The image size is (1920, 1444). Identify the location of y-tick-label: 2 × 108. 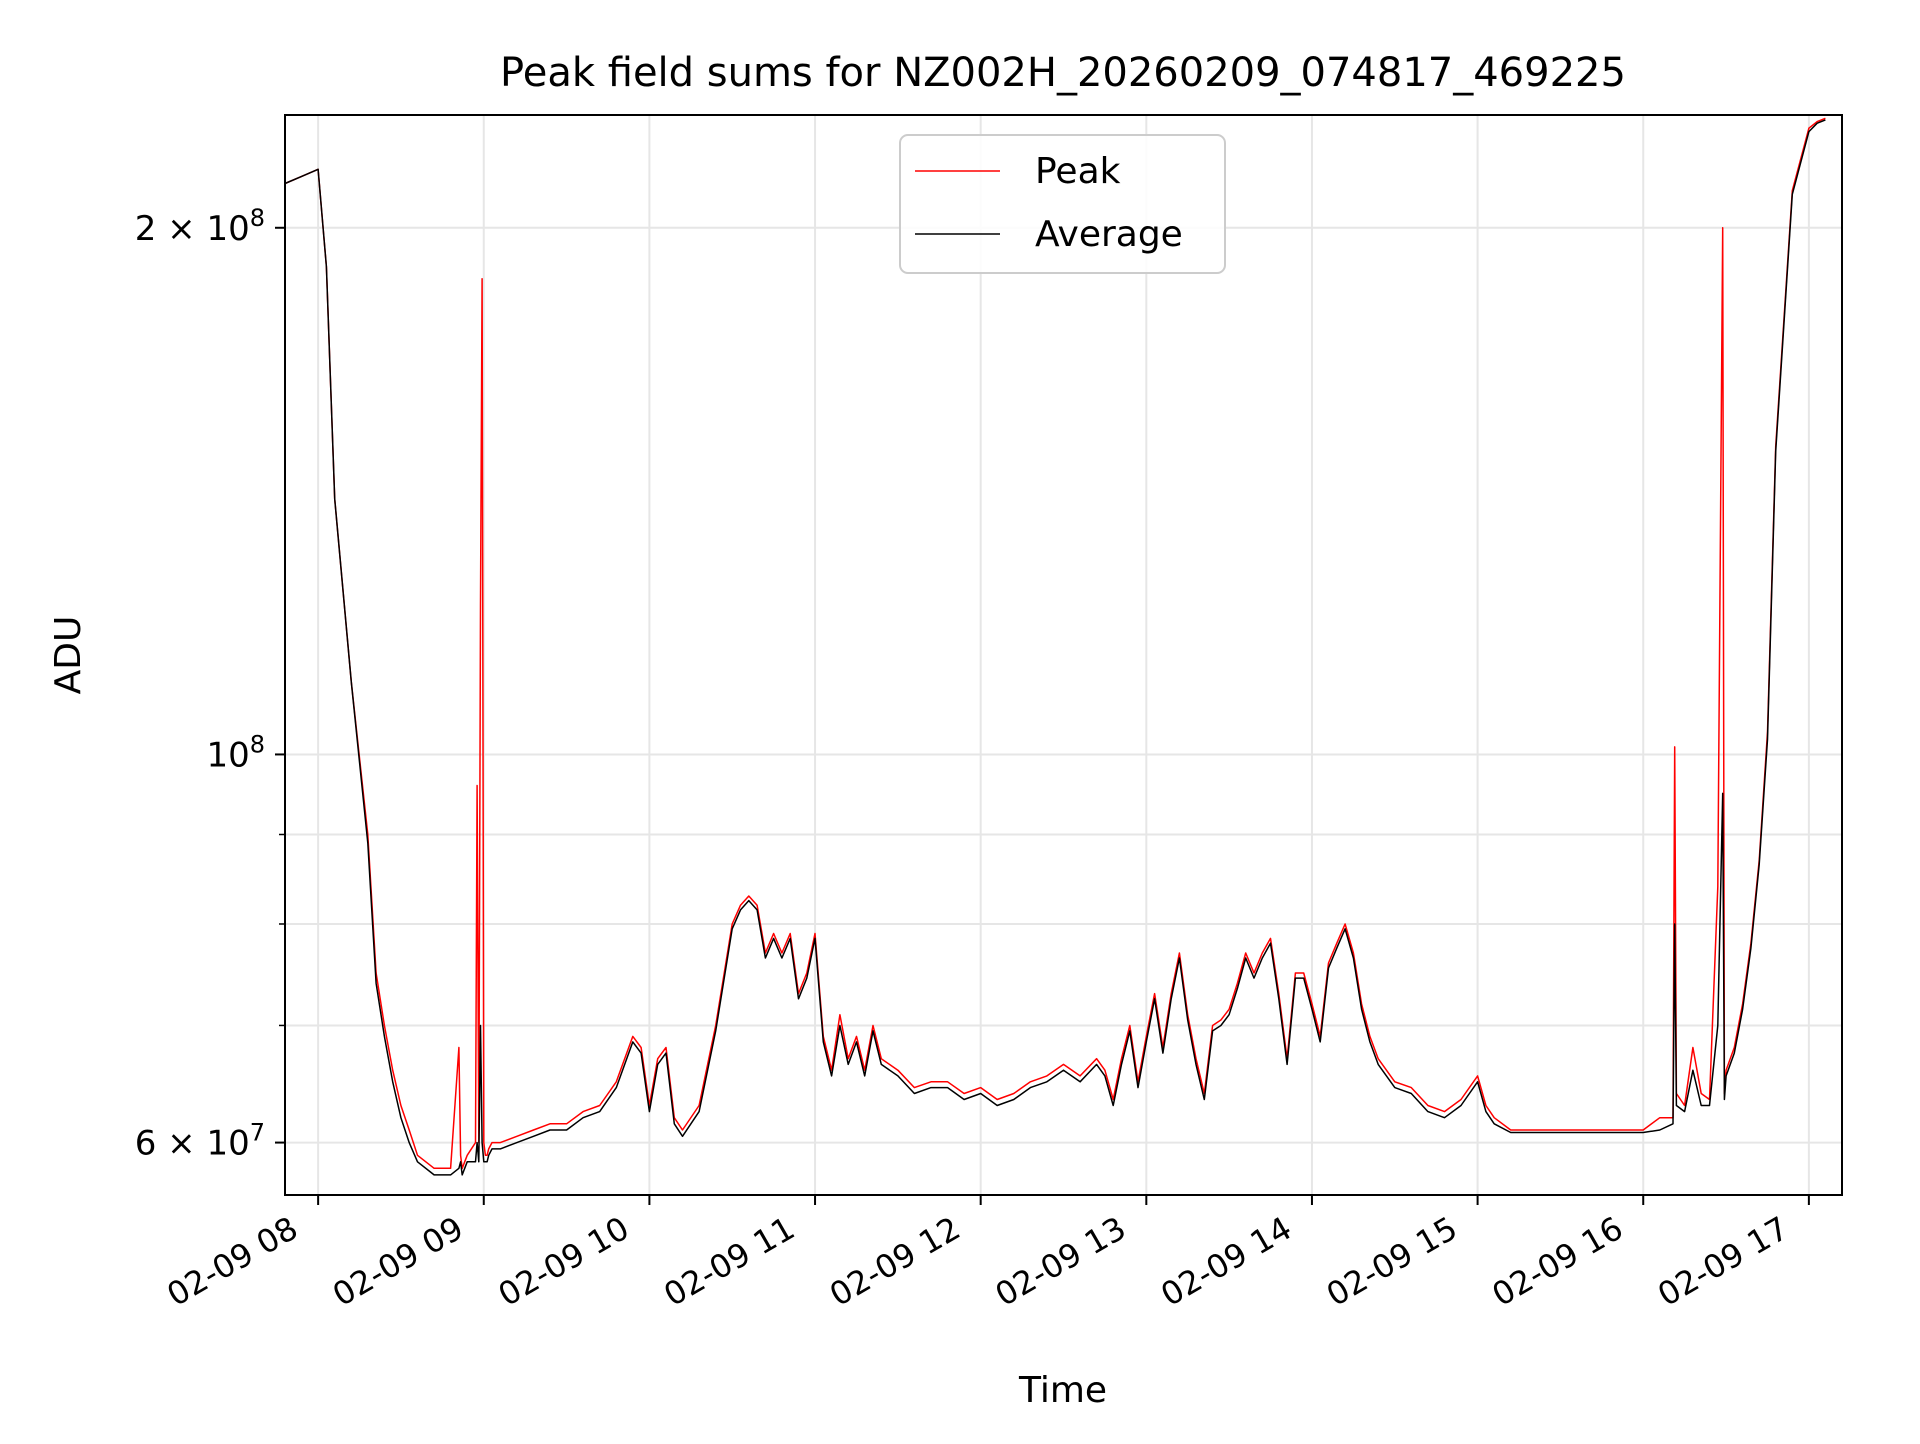
(200, 226).